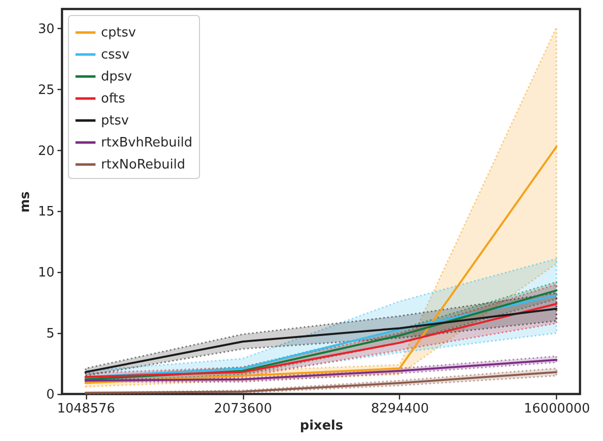 This screenshot has width=603, height=441. Describe the element at coordinates (46, 29) in the screenshot. I see `y-tick-label: 30` at that location.